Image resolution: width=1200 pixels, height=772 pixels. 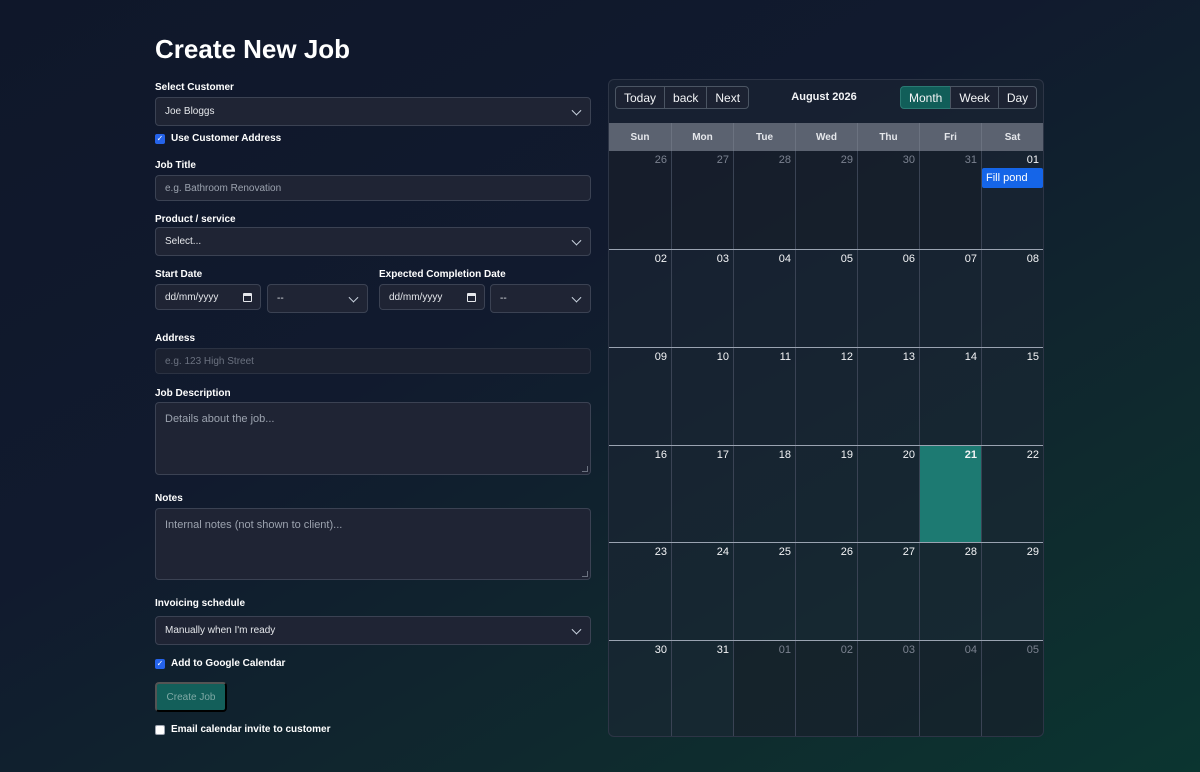 I want to click on calendar-day-cell: 01, so click(x=764, y=688).